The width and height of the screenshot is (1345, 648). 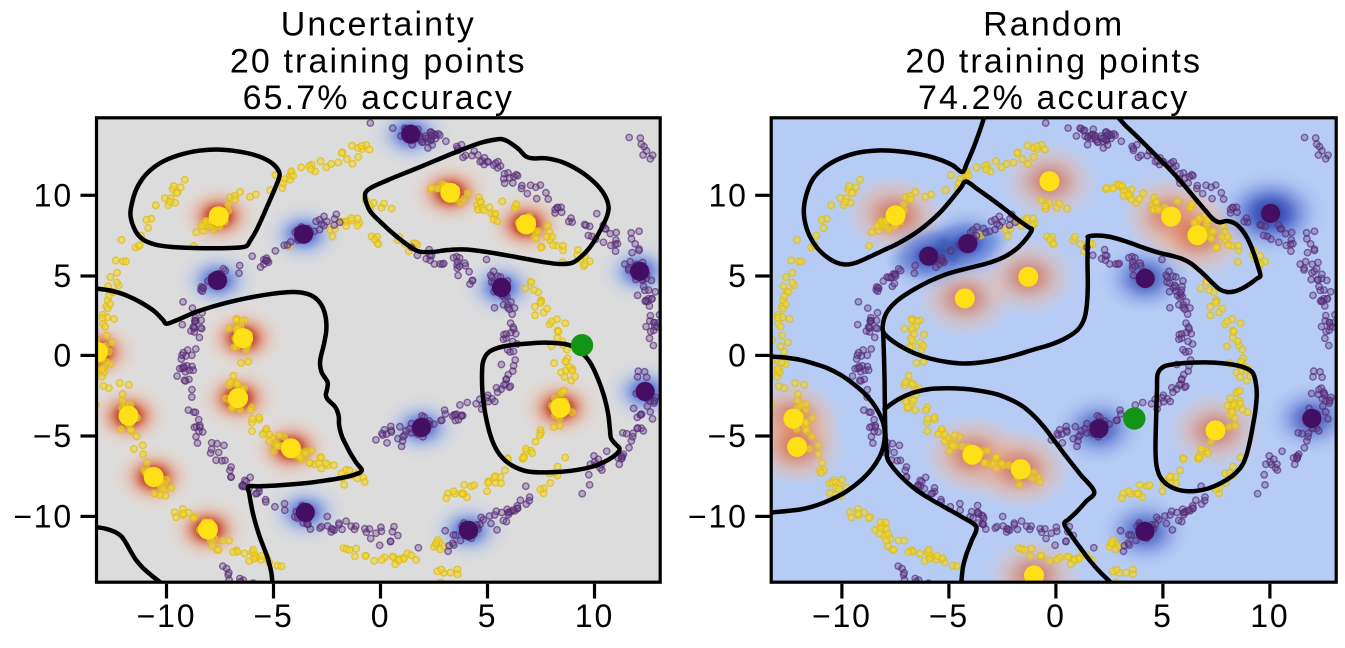 What do you see at coordinates (378, 25) in the screenshot?
I see `svg-text: Uncertainty` at bounding box center [378, 25].